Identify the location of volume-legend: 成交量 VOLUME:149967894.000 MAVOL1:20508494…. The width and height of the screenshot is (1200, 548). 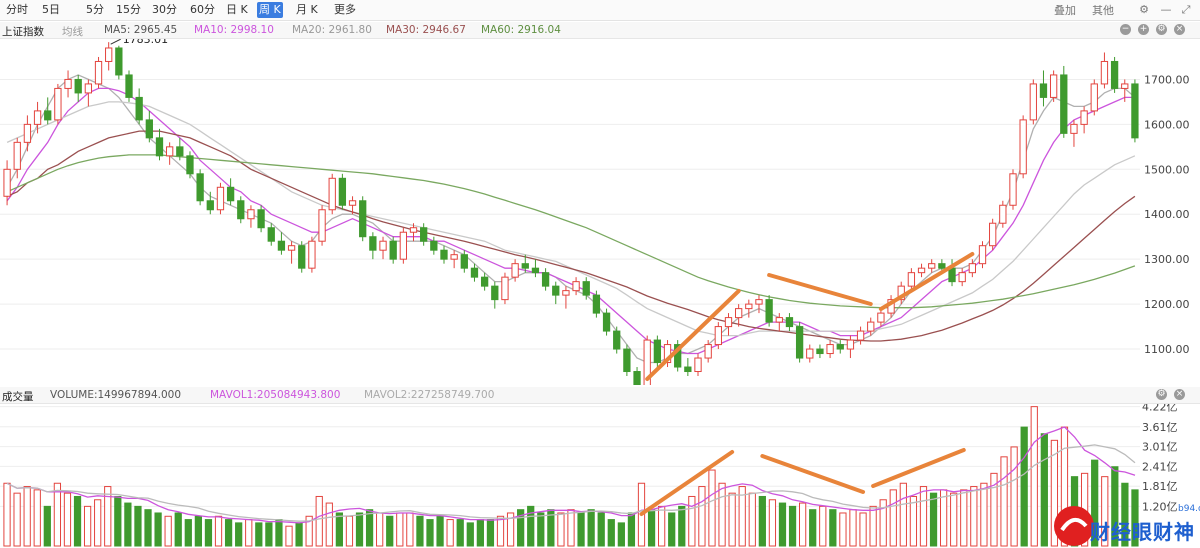
(600, 395).